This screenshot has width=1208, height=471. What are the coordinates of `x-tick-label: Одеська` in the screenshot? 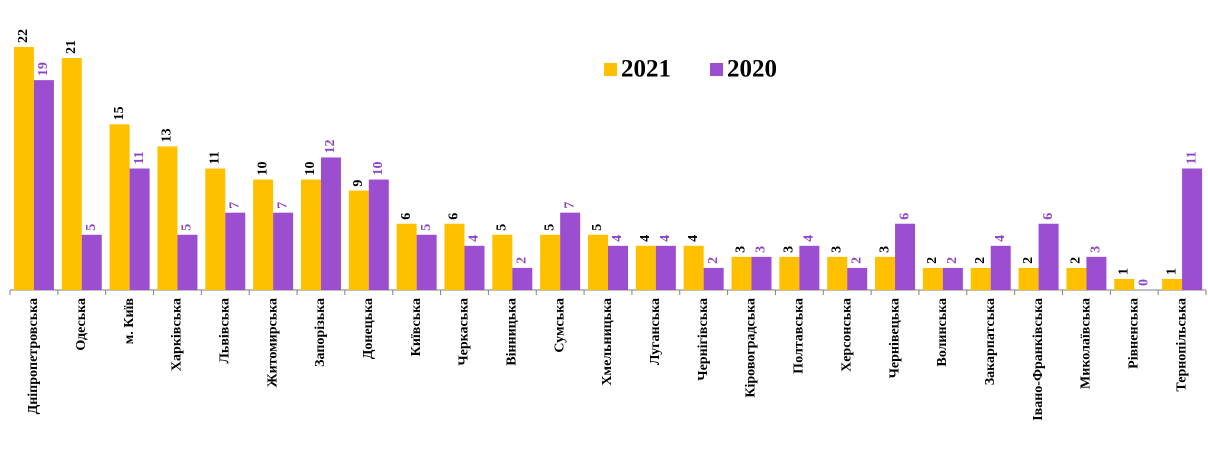 It's located at (81, 324).